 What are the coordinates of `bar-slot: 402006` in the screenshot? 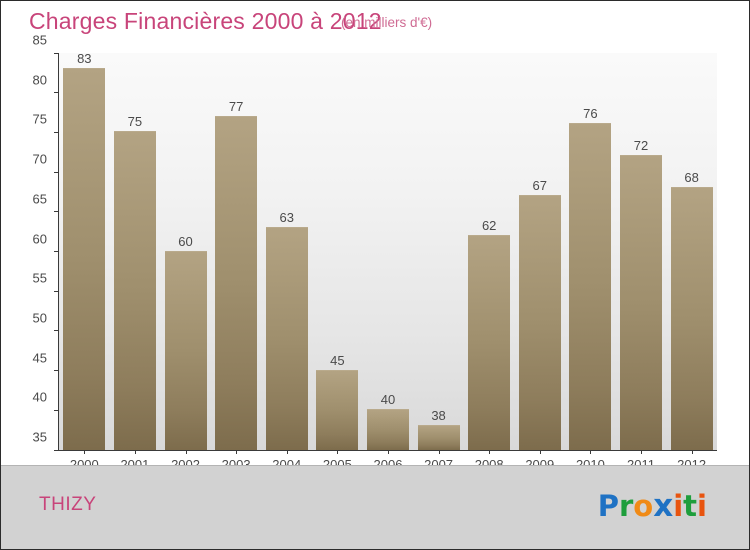 It's located at (388, 262).